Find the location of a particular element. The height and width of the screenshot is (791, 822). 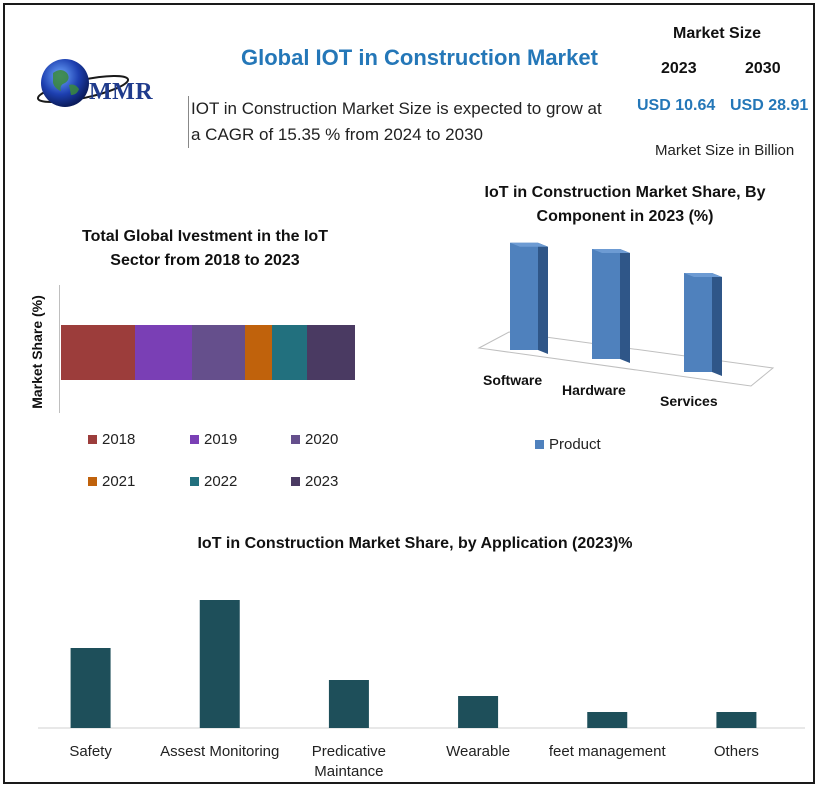

stack-segment-2019 is located at coordinates (163, 352).